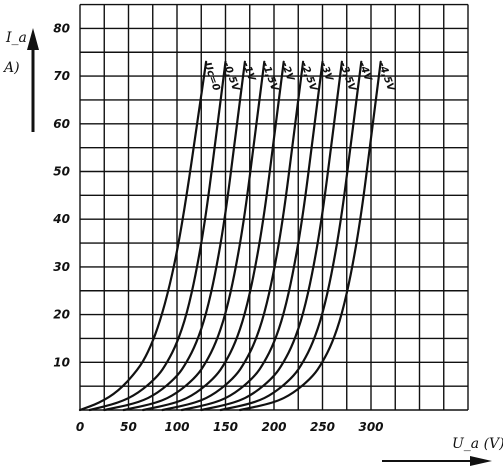 Image resolution: width=503 pixels, height=470 pixels. Describe the element at coordinates (16, 38) in the screenshot. I see `y-axis-label: I_a` at that location.